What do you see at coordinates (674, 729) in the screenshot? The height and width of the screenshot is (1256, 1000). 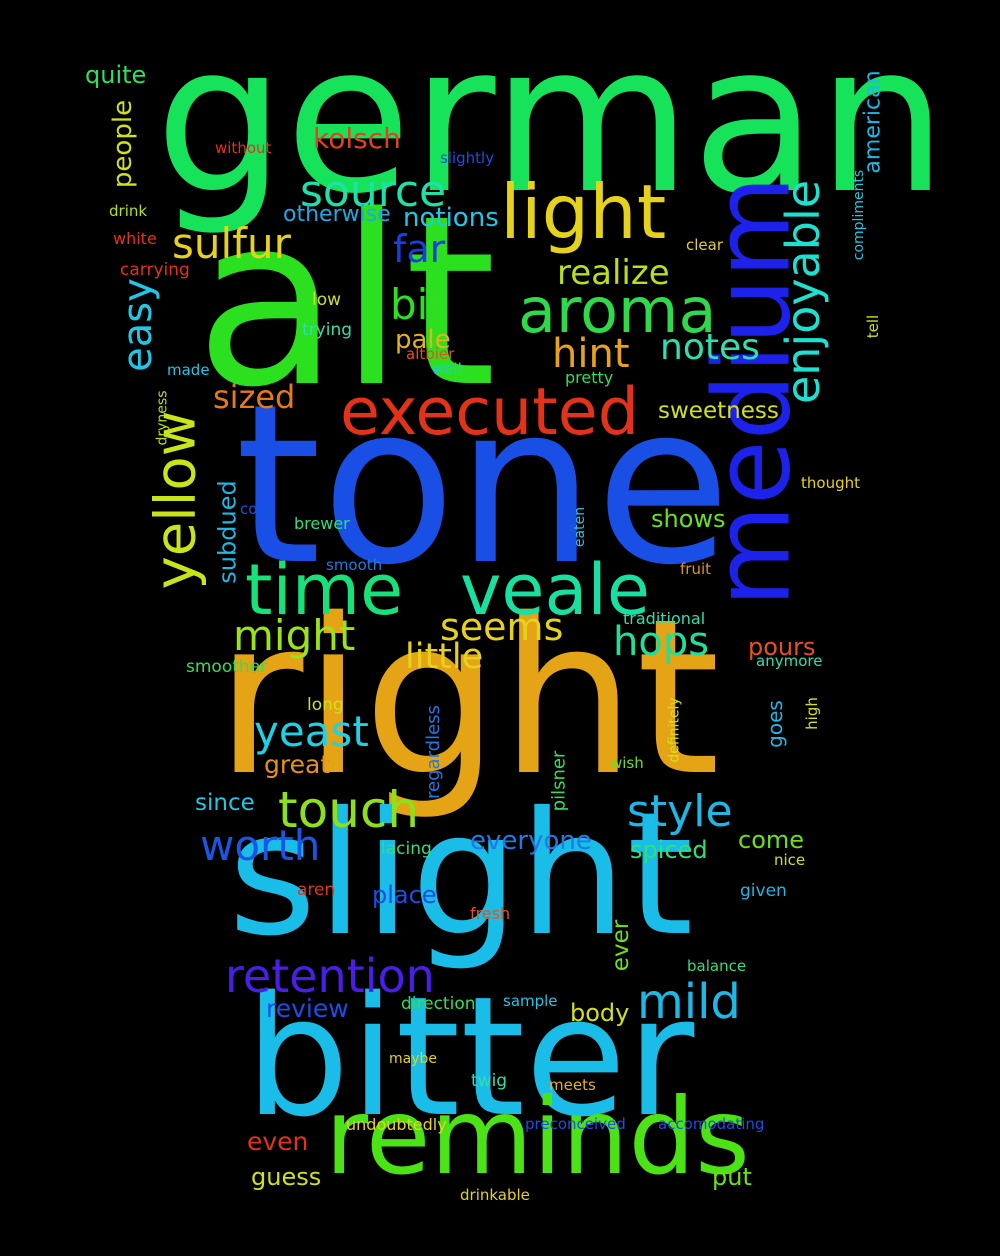 I see `word-definitely: definitely` at bounding box center [674, 729].